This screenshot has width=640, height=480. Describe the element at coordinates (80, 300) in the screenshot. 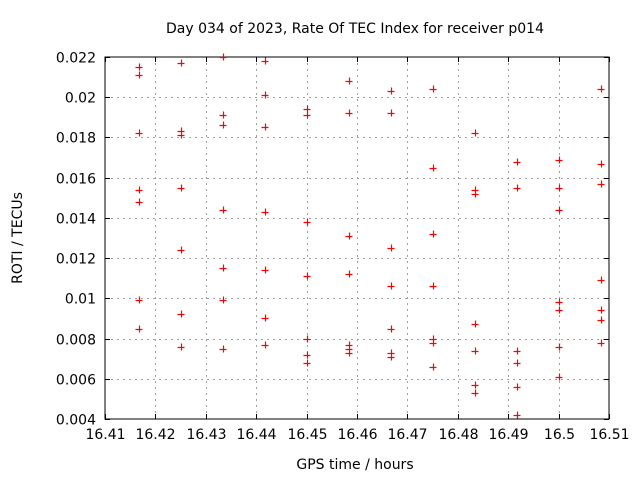

I see `y-tick-label: 0.01` at that location.